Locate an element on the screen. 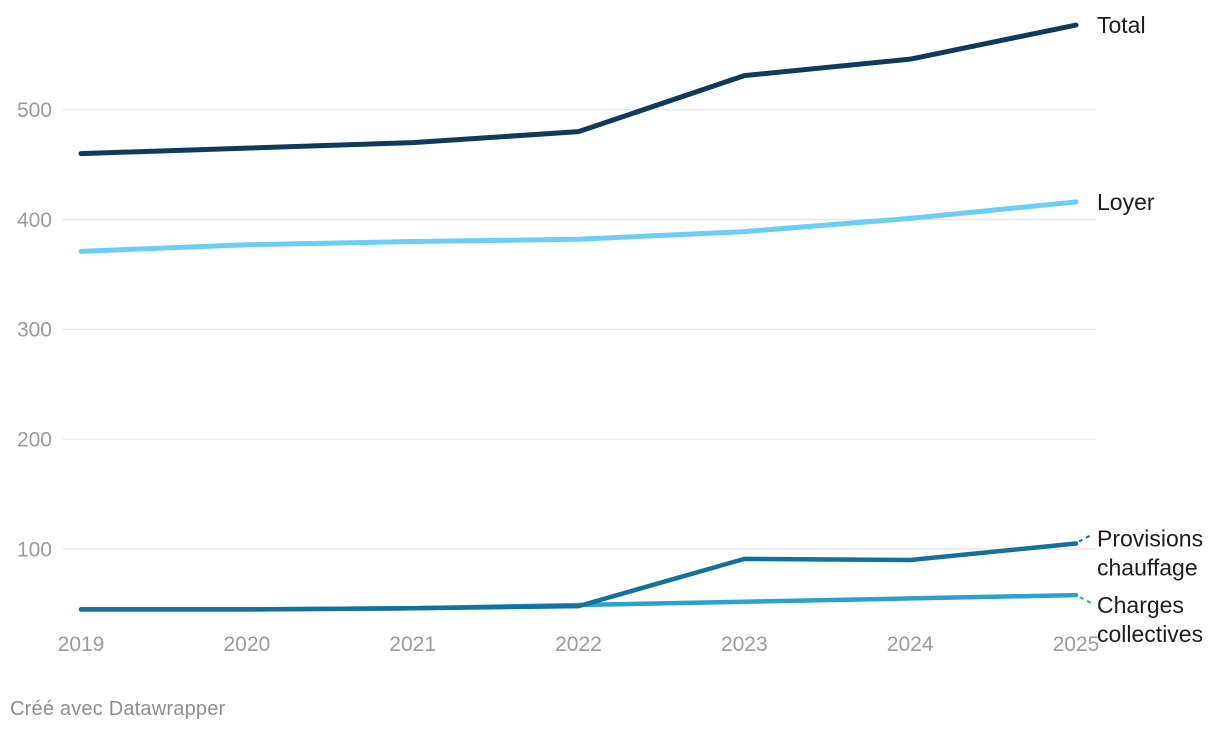  y-tick-label: 400 is located at coordinates (34, 220).